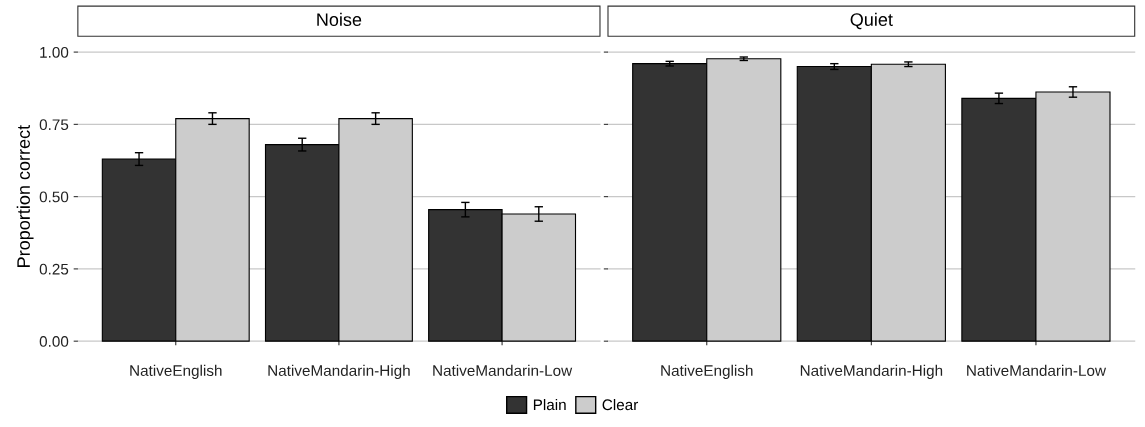 Image resolution: width=1145 pixels, height=427 pixels. What do you see at coordinates (54, 269) in the screenshot?
I see `y-tick-label: 0.25` at bounding box center [54, 269].